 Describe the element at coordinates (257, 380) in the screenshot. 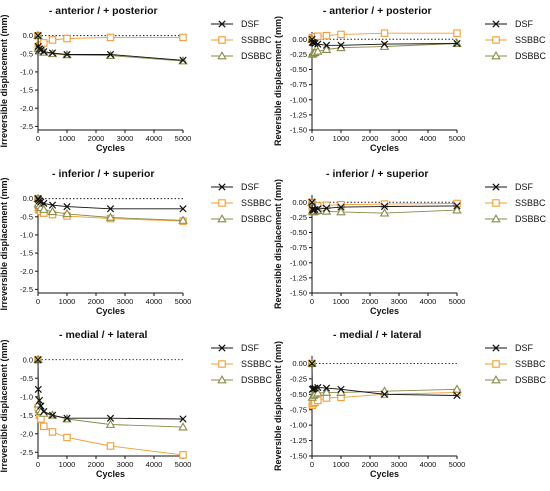

I see `legend-label: DSBBC` at that location.